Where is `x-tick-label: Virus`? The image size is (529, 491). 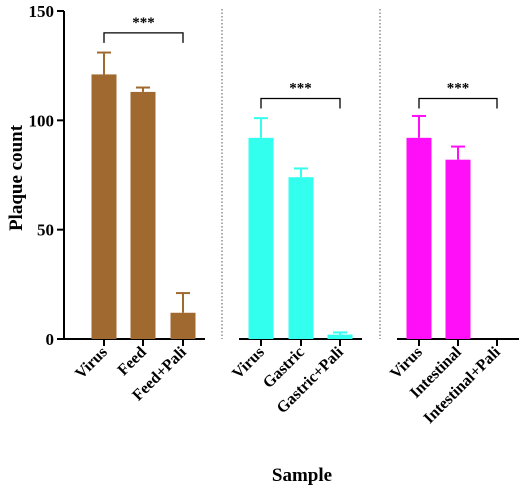 x-tick-label: Virus is located at coordinates (91, 363).